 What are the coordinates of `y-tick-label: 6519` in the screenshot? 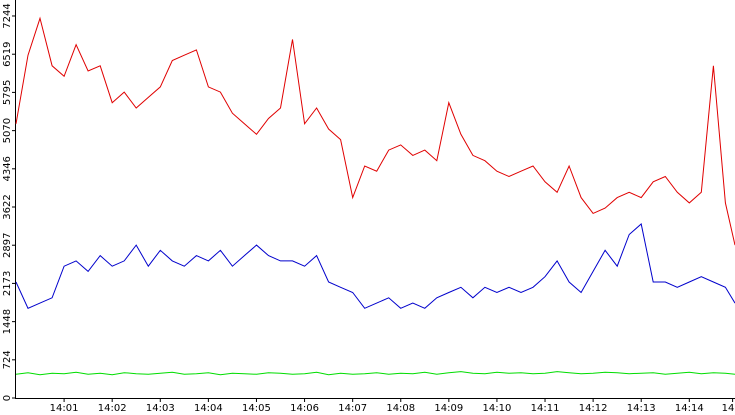 It's located at (7, 53).